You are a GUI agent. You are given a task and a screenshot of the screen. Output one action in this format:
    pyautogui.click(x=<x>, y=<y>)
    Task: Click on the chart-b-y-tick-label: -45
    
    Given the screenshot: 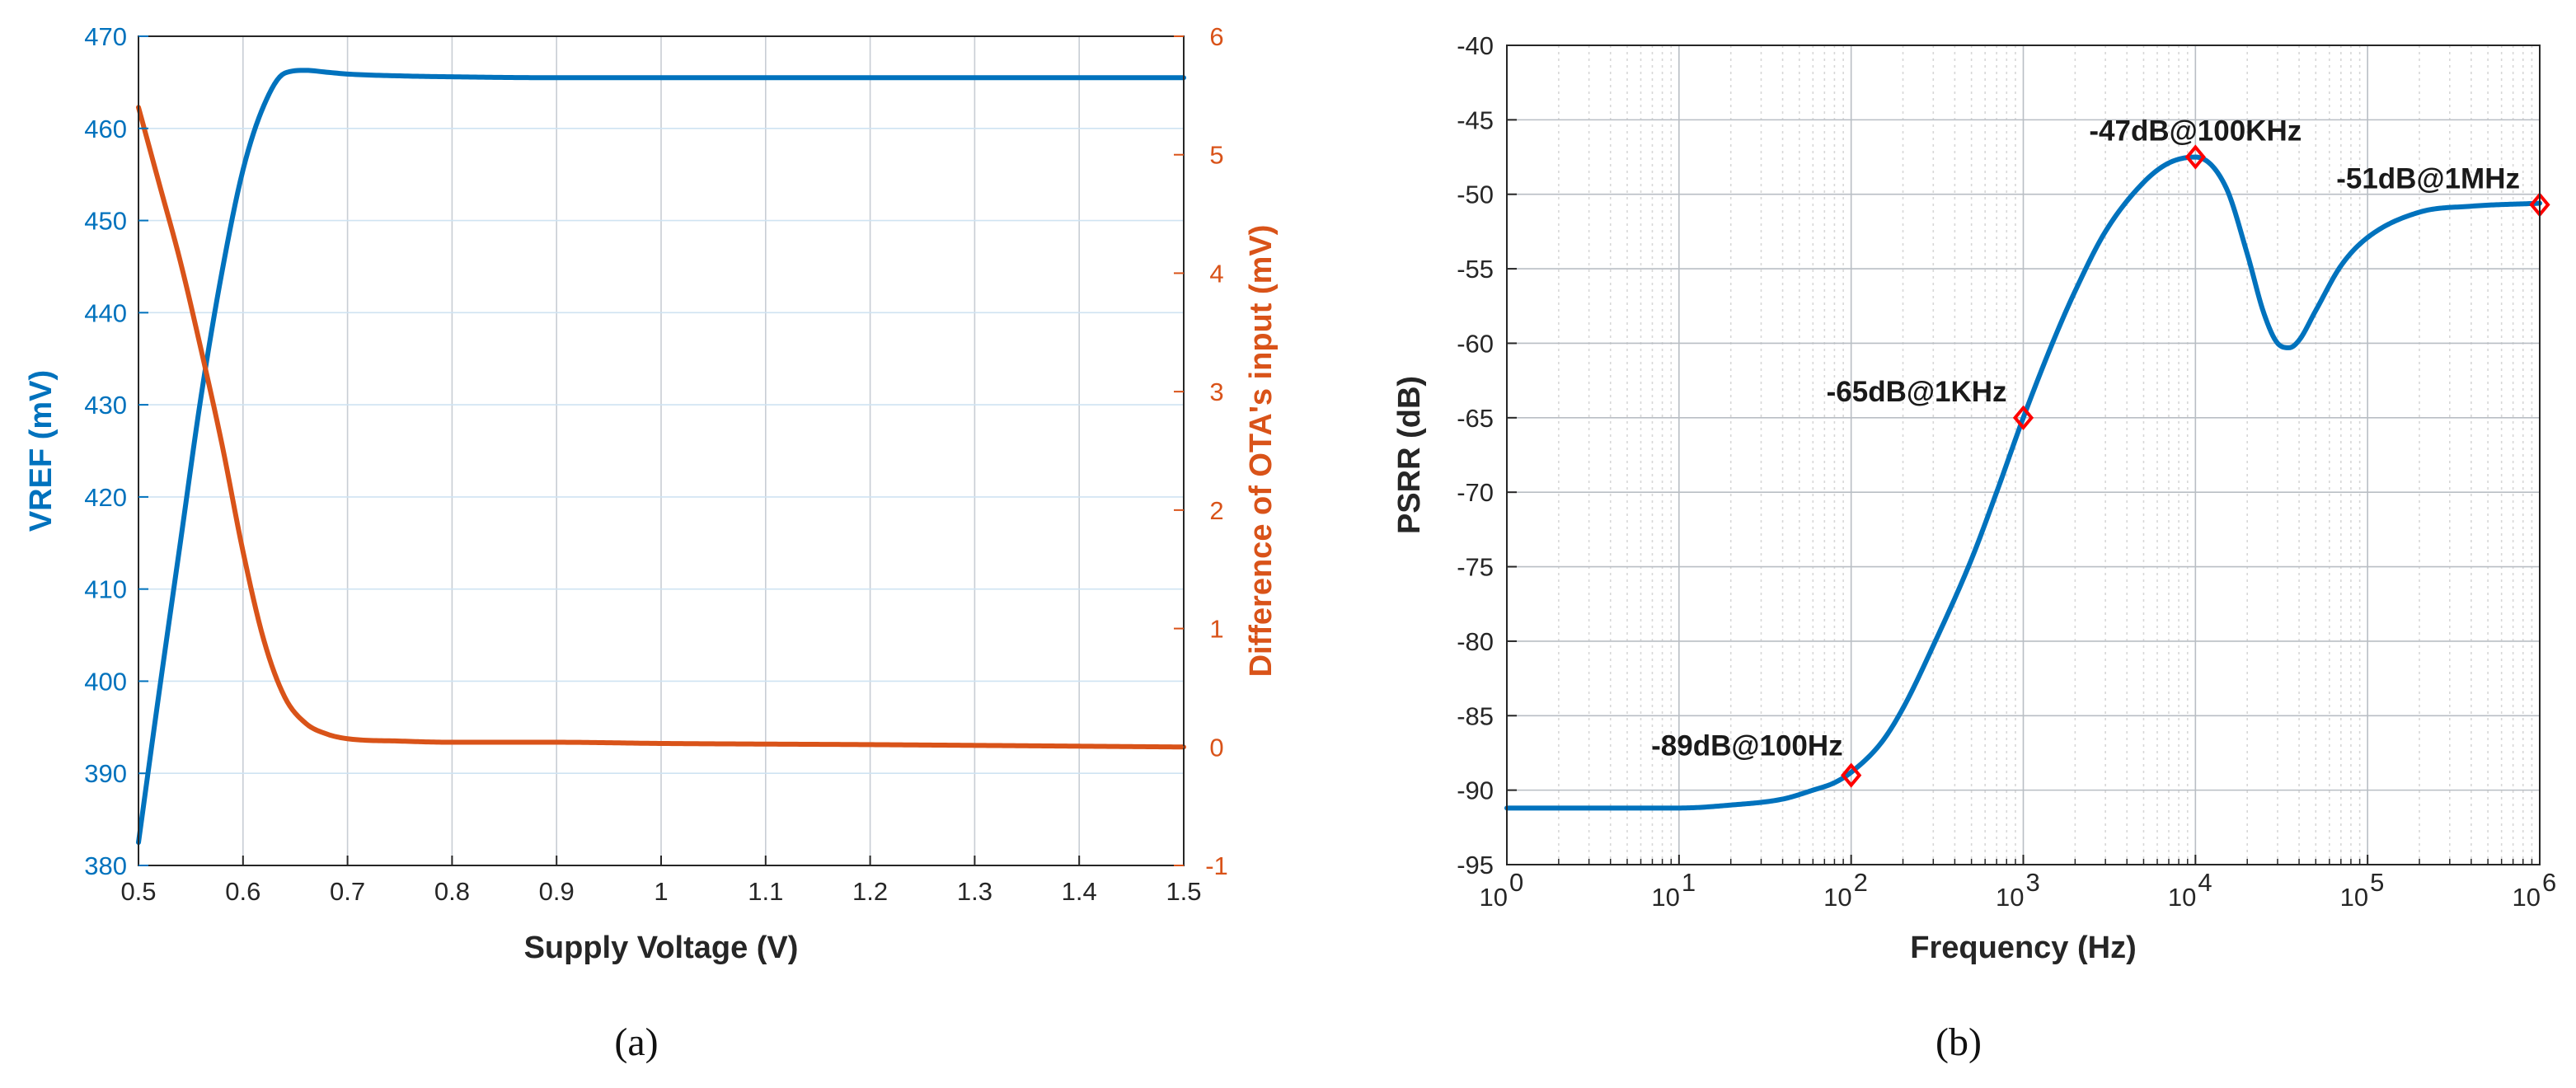 What is the action you would take?
    pyautogui.click(x=1476, y=120)
    